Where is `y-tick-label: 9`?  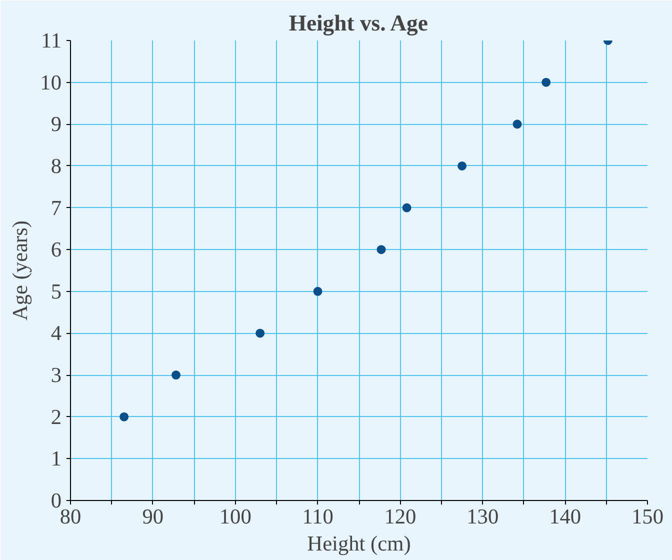 y-tick-label: 9 is located at coordinates (56, 124).